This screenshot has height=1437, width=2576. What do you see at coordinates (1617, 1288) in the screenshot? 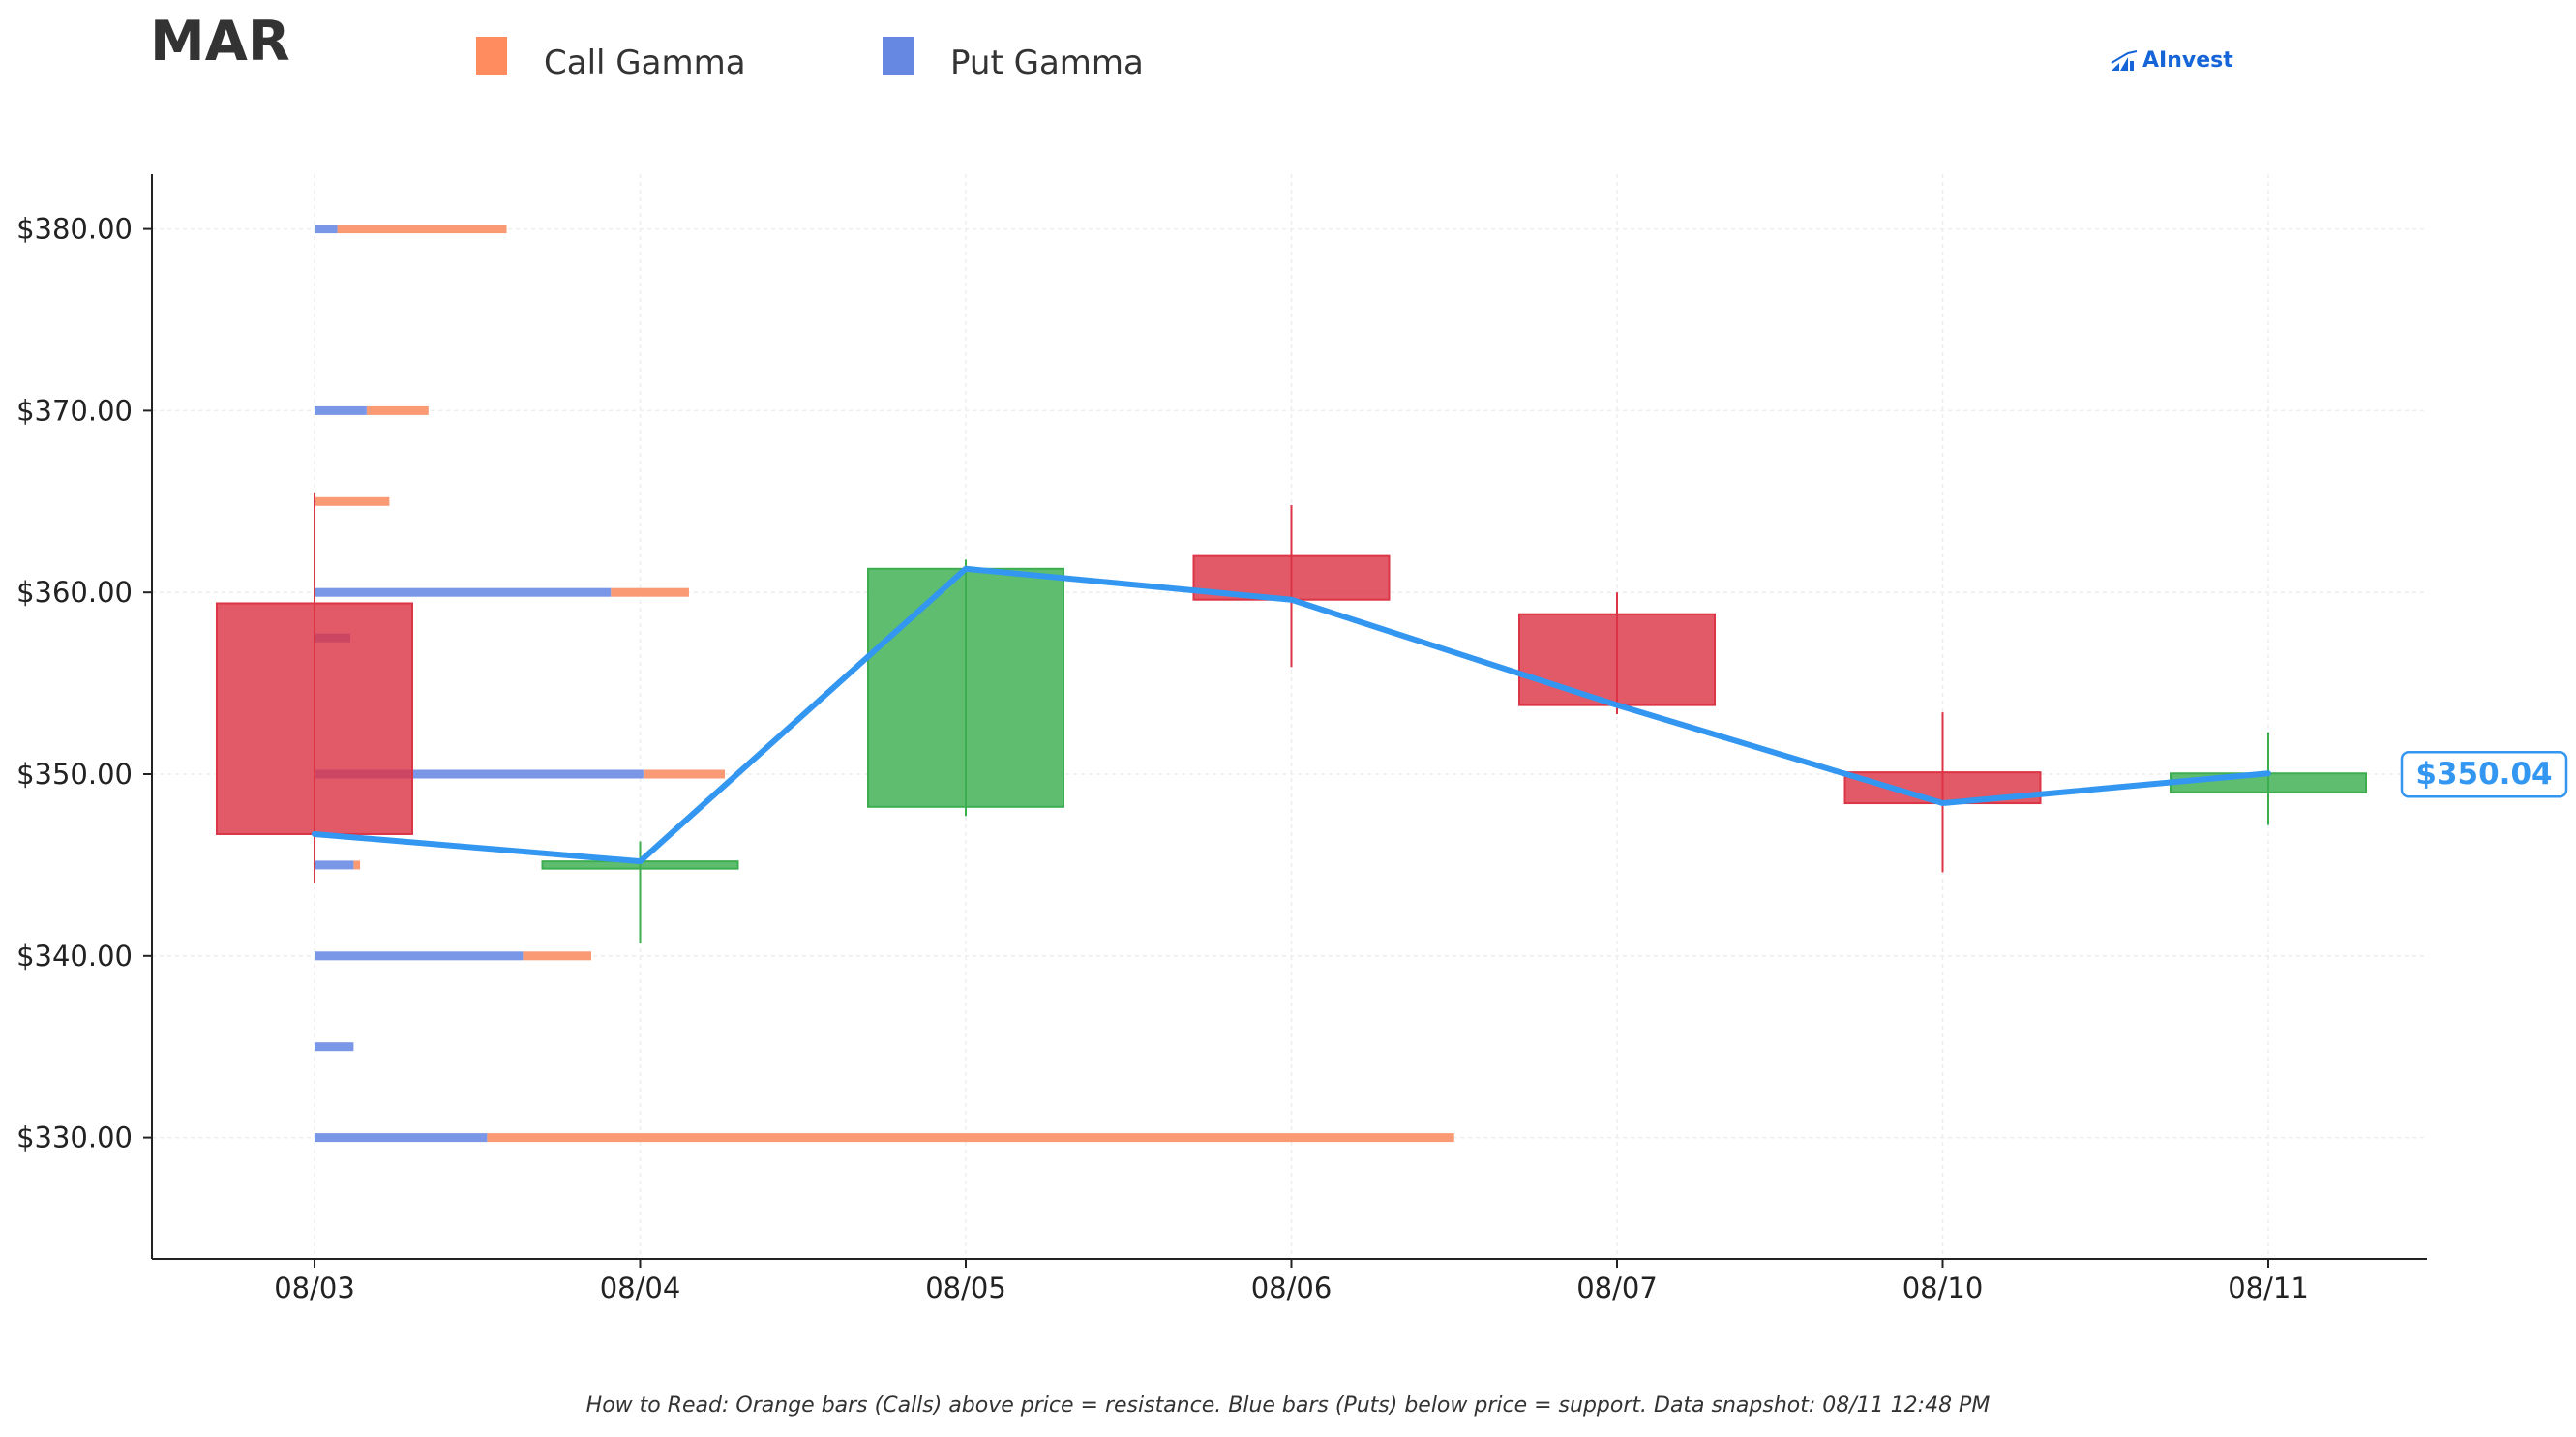
I see `x-tick-label: 08/07` at bounding box center [1617, 1288].